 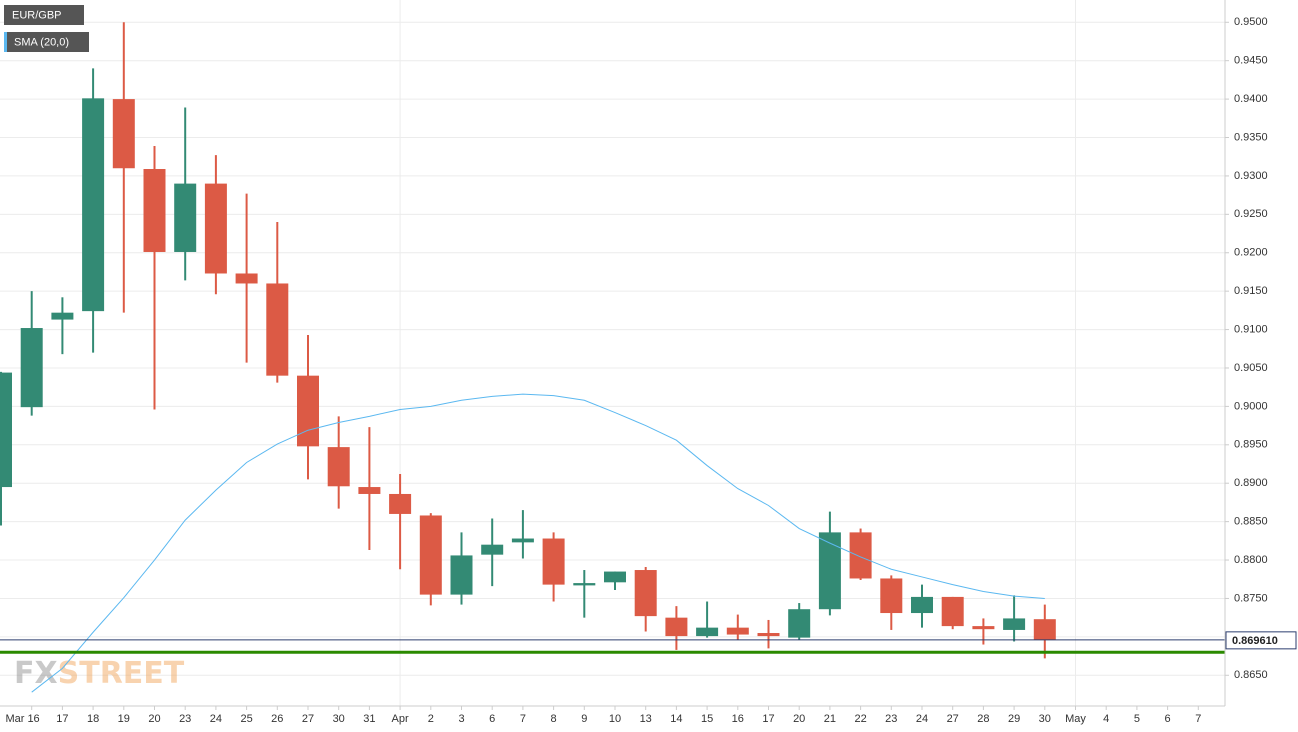 What do you see at coordinates (37, 15) in the screenshot?
I see `legend-label: EUR/GBP` at bounding box center [37, 15].